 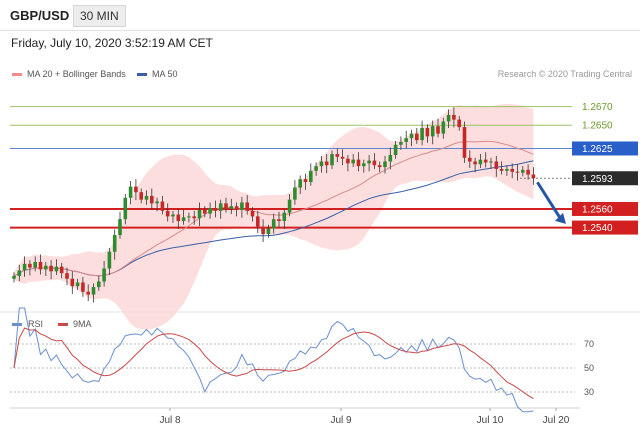 I want to click on legend-ma20: MA 20 + Bollinger Bands, so click(x=69, y=74).